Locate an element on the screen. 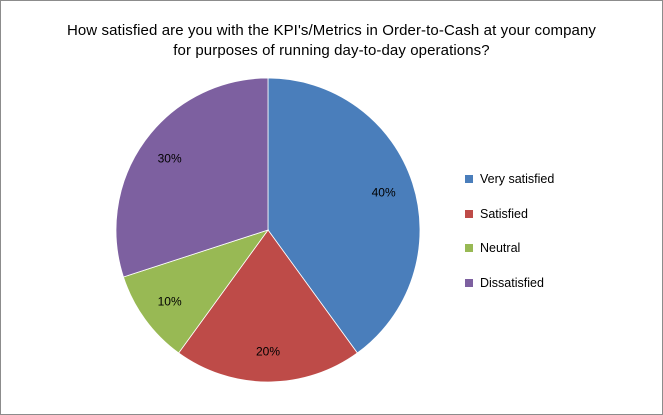 The height and width of the screenshot is (415, 663). legend-item-neutral: Neutral is located at coordinates (509, 248).